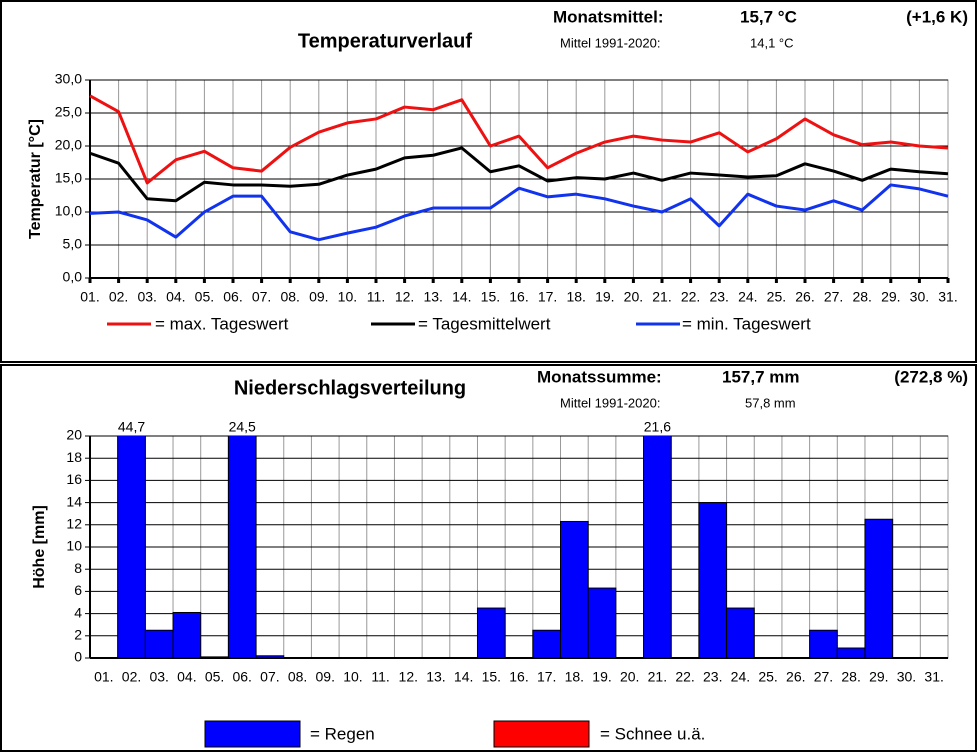  I want to click on y-axis-label: Höhe [mm], so click(39, 547).